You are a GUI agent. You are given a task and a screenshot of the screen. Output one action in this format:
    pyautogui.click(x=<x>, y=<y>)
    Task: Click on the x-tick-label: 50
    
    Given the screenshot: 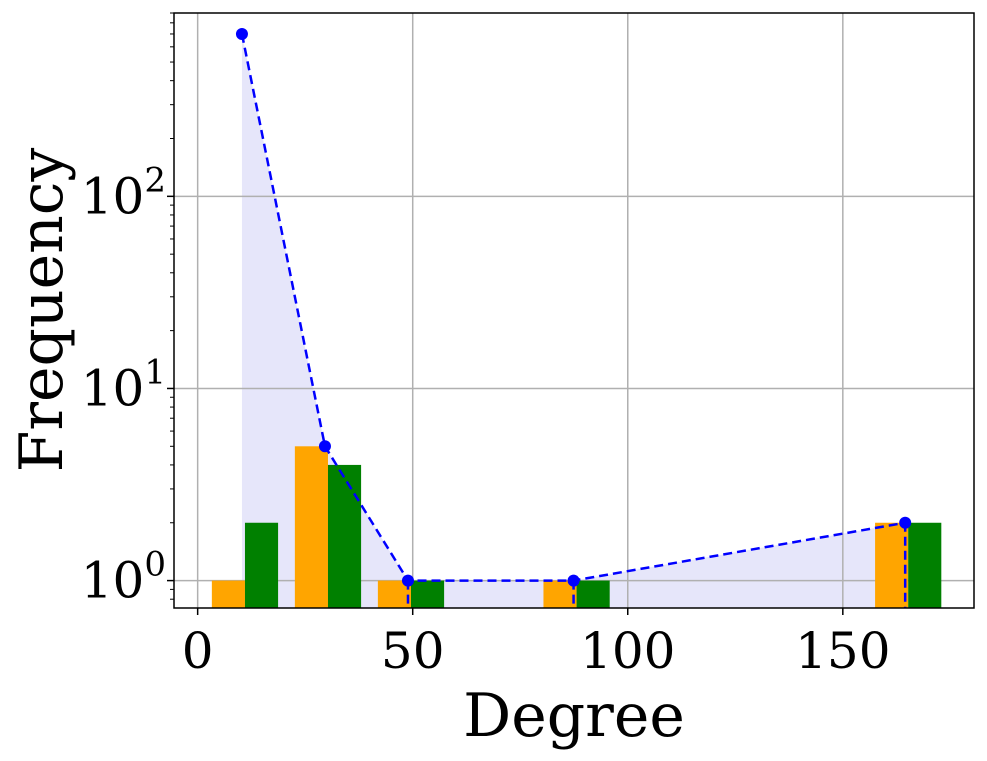 What is the action you would take?
    pyautogui.click(x=413, y=651)
    